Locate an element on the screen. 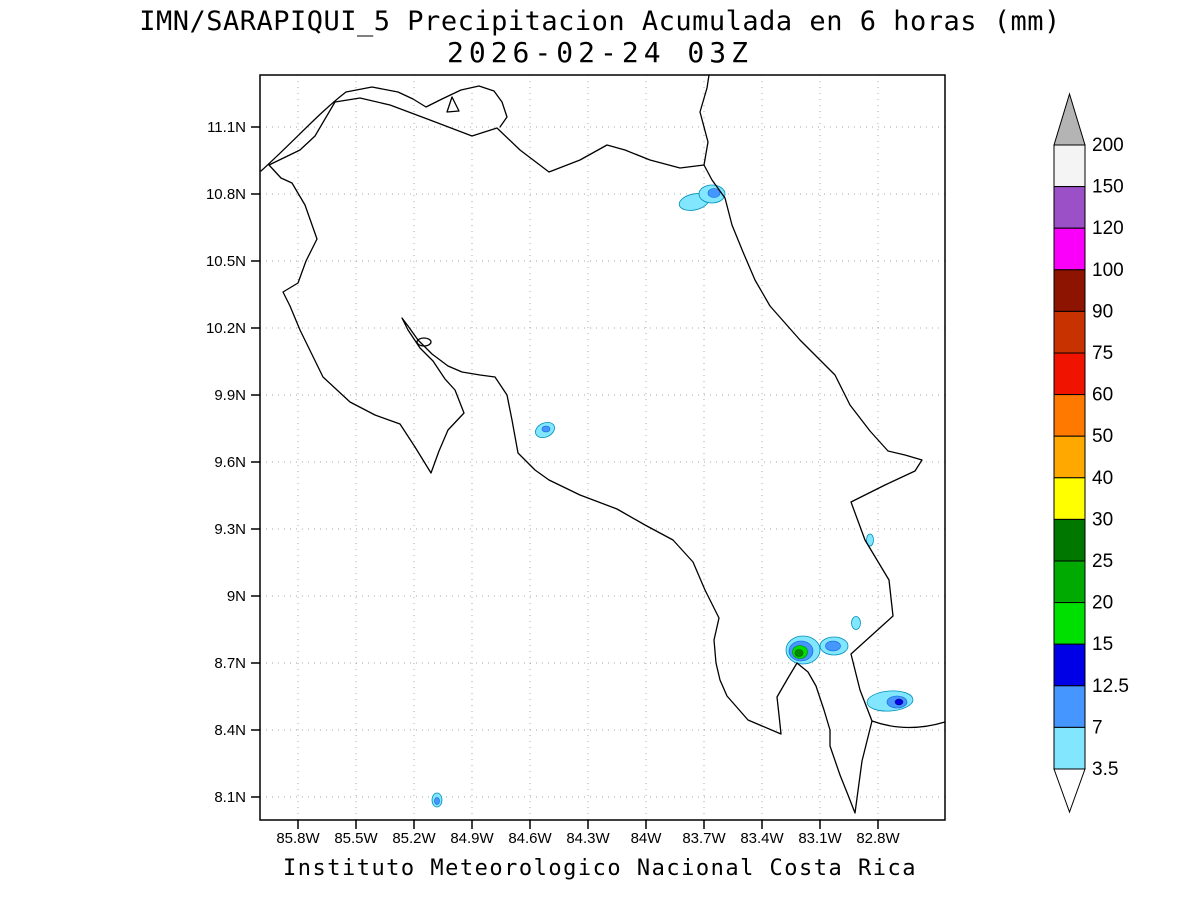 The width and height of the screenshot is (1200, 900). colorbar-level-label: 20 is located at coordinates (1102, 603).